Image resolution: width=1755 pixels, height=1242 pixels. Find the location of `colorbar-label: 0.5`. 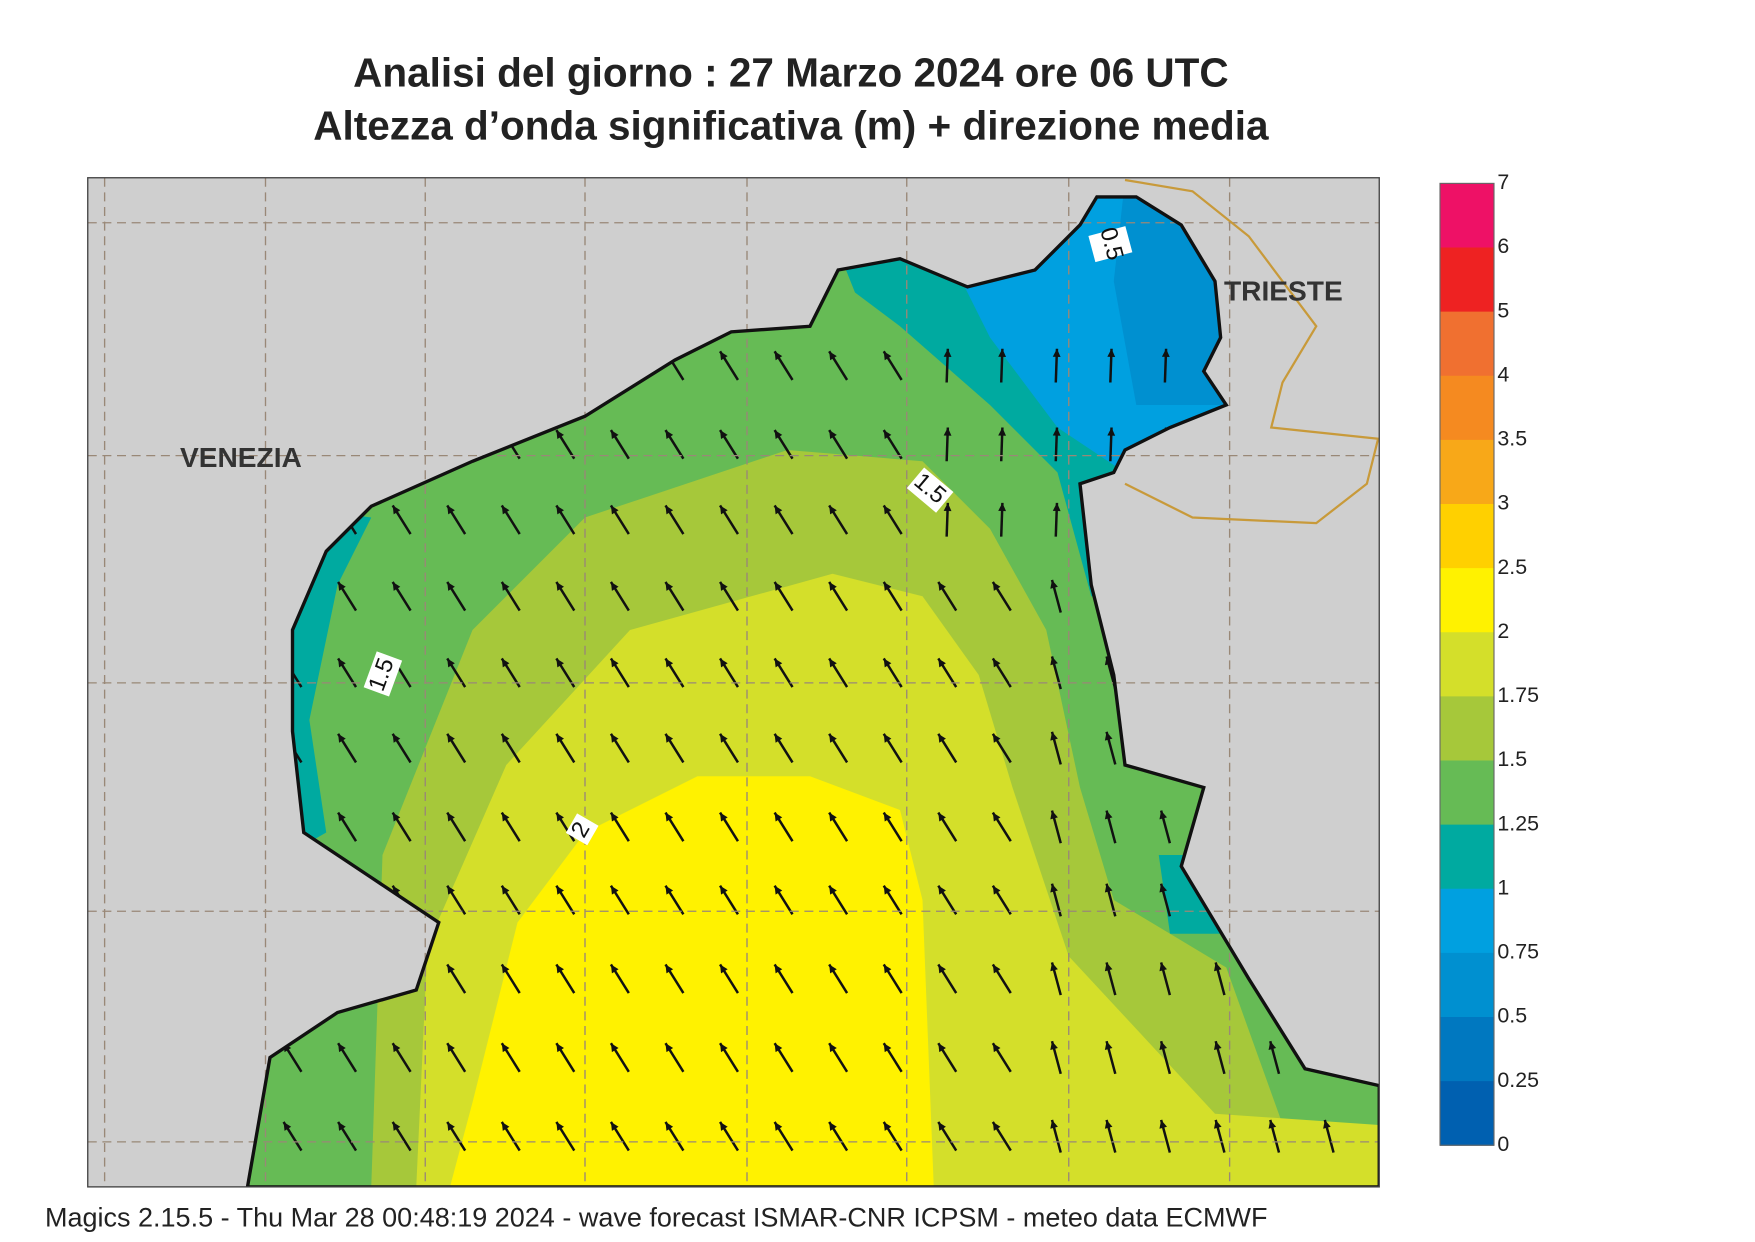

colorbar-label: 0.5 is located at coordinates (1512, 1016).